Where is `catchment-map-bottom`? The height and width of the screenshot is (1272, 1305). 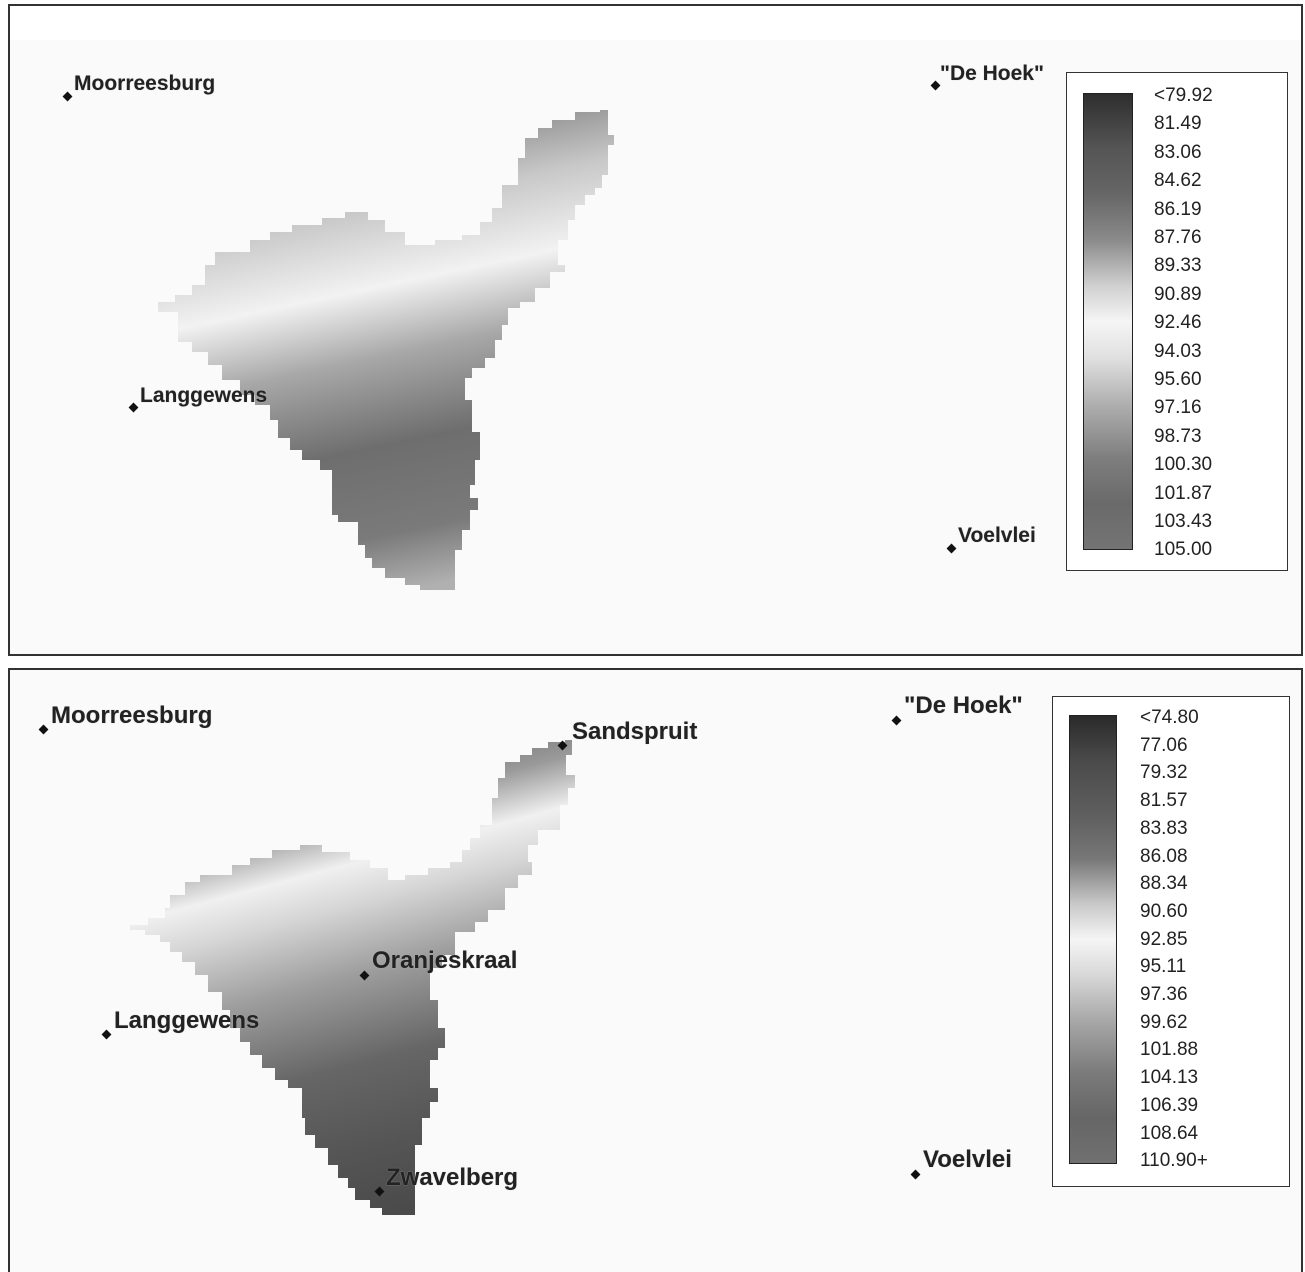
catchment-map-bottom is located at coordinates (352, 977).